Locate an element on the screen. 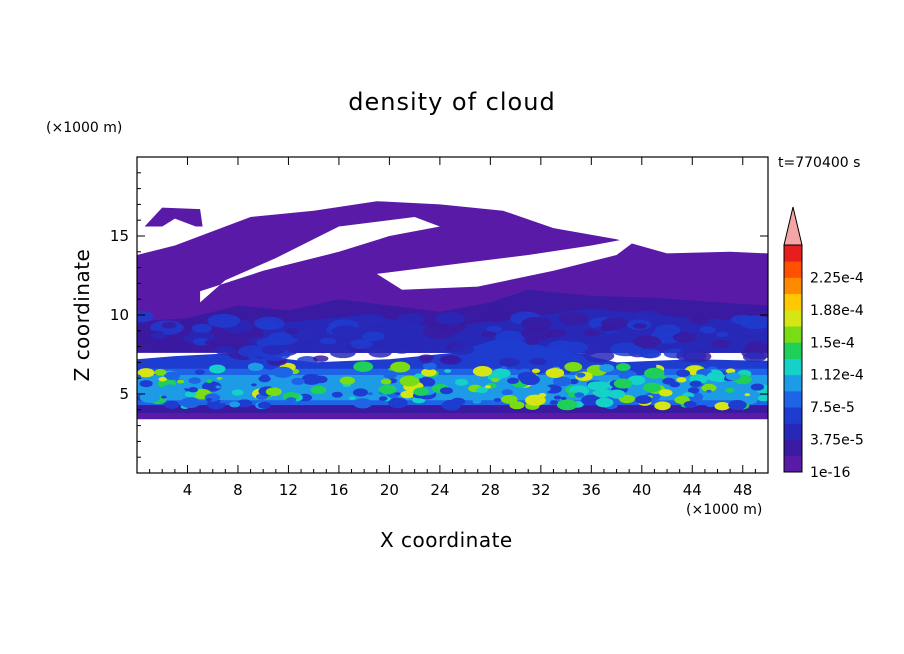 Image resolution: width=904 pixels, height=654 pixels. x-axis-unit: (×1000 m) is located at coordinates (724, 510).